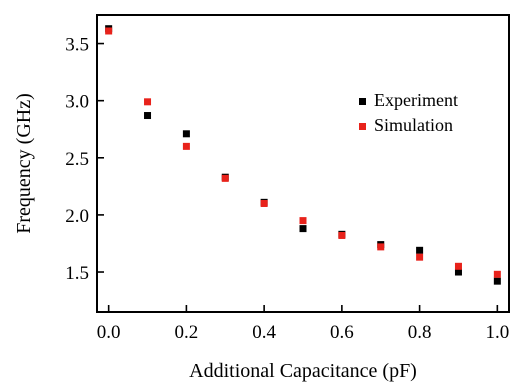  Describe the element at coordinates (24, 163) in the screenshot. I see `y-axis-title: Frequency (GHz)` at that location.